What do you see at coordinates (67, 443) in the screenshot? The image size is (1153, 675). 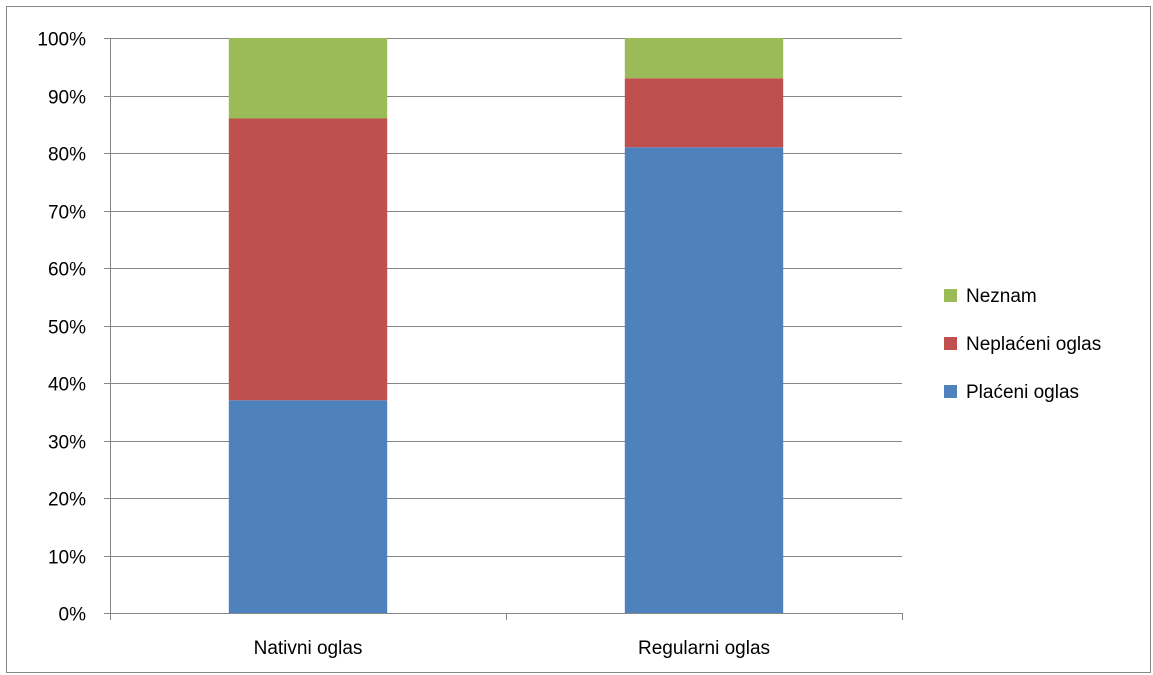 I see `y-tick-label: 30%` at bounding box center [67, 443].